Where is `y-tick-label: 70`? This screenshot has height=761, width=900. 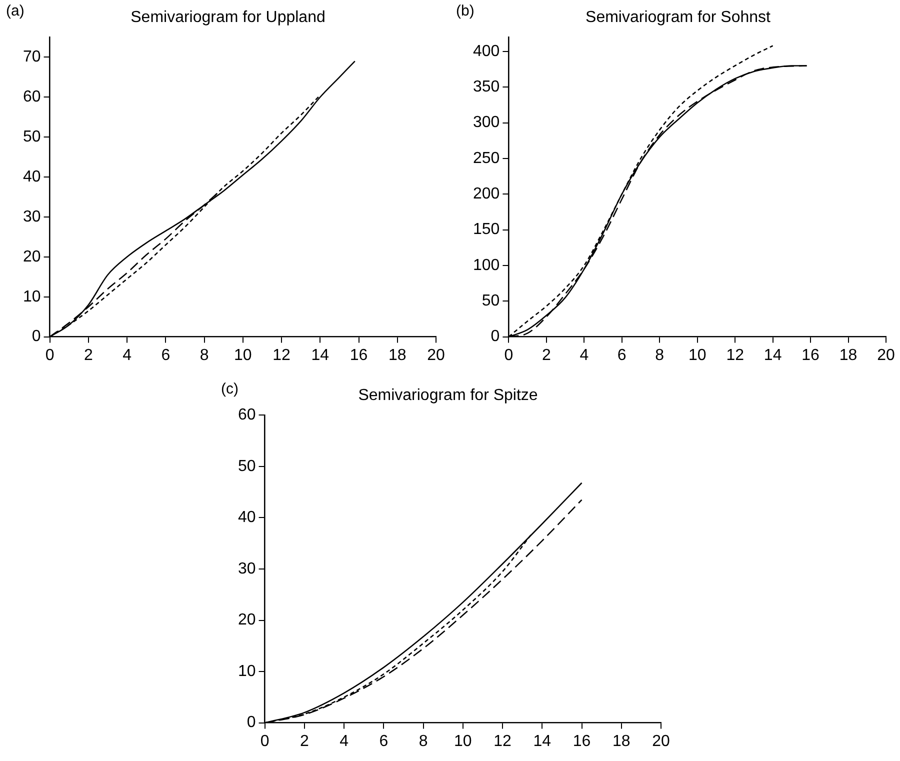 y-tick-label: 70 is located at coordinates (32, 57).